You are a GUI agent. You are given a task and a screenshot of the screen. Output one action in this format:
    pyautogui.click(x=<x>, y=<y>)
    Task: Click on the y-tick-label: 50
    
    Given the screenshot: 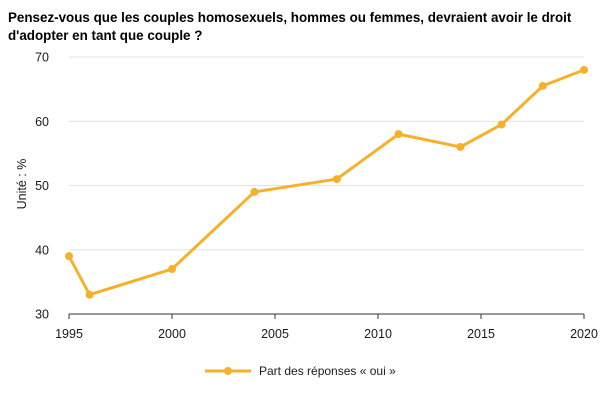 What is the action you would take?
    pyautogui.click(x=42, y=186)
    